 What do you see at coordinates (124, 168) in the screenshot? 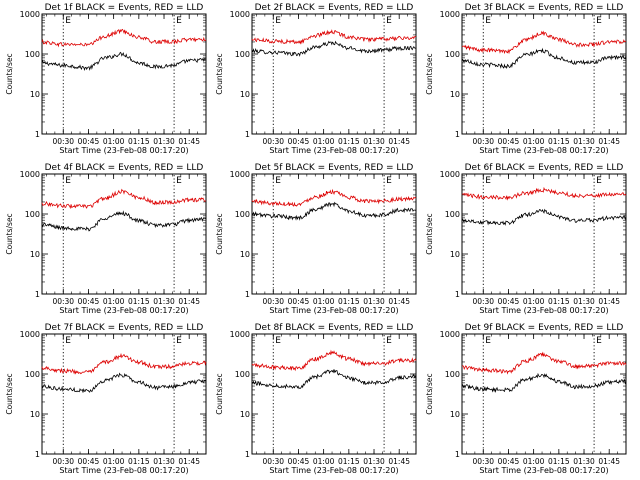
I see `chart-title: Det 4f BLACK = Events, RED = LLD` at bounding box center [124, 168].